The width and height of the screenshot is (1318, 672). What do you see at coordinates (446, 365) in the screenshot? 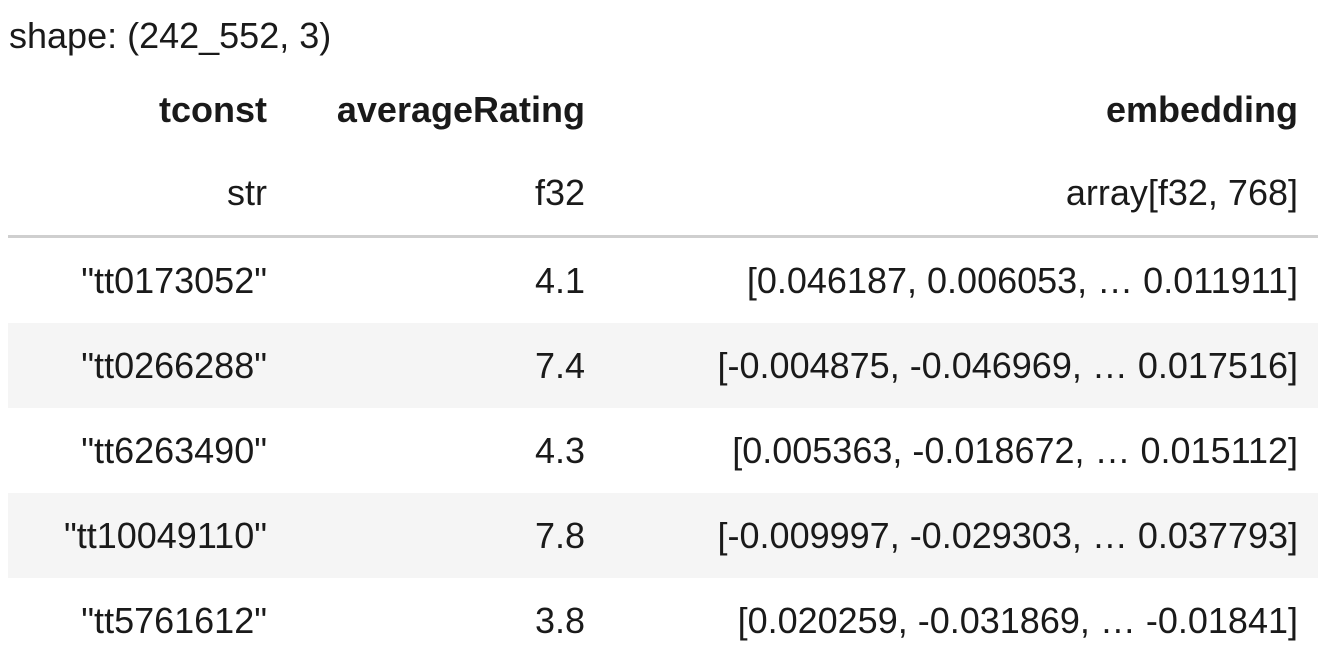
I see `cell-averageRating: 7.4` at bounding box center [446, 365].